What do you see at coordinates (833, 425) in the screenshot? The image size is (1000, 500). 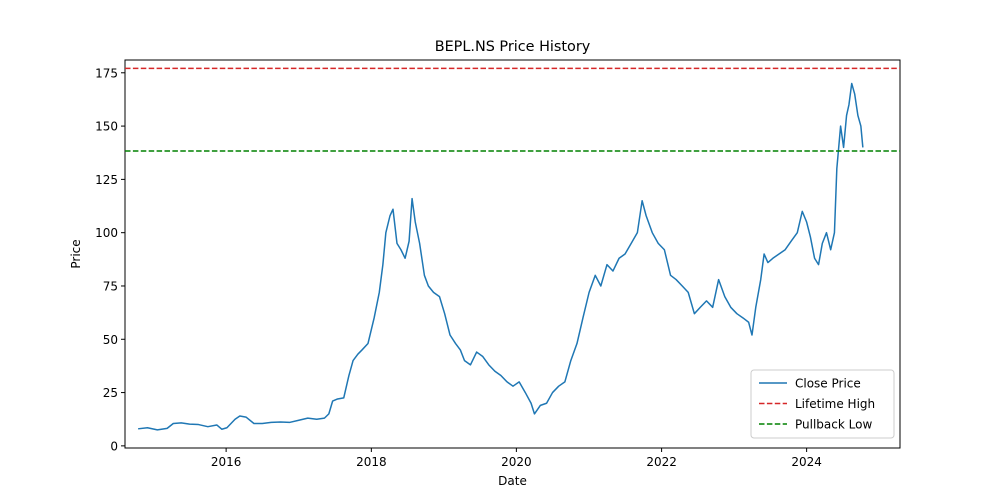 I see `legend-label-pullback-low: Pullback Low` at bounding box center [833, 425].